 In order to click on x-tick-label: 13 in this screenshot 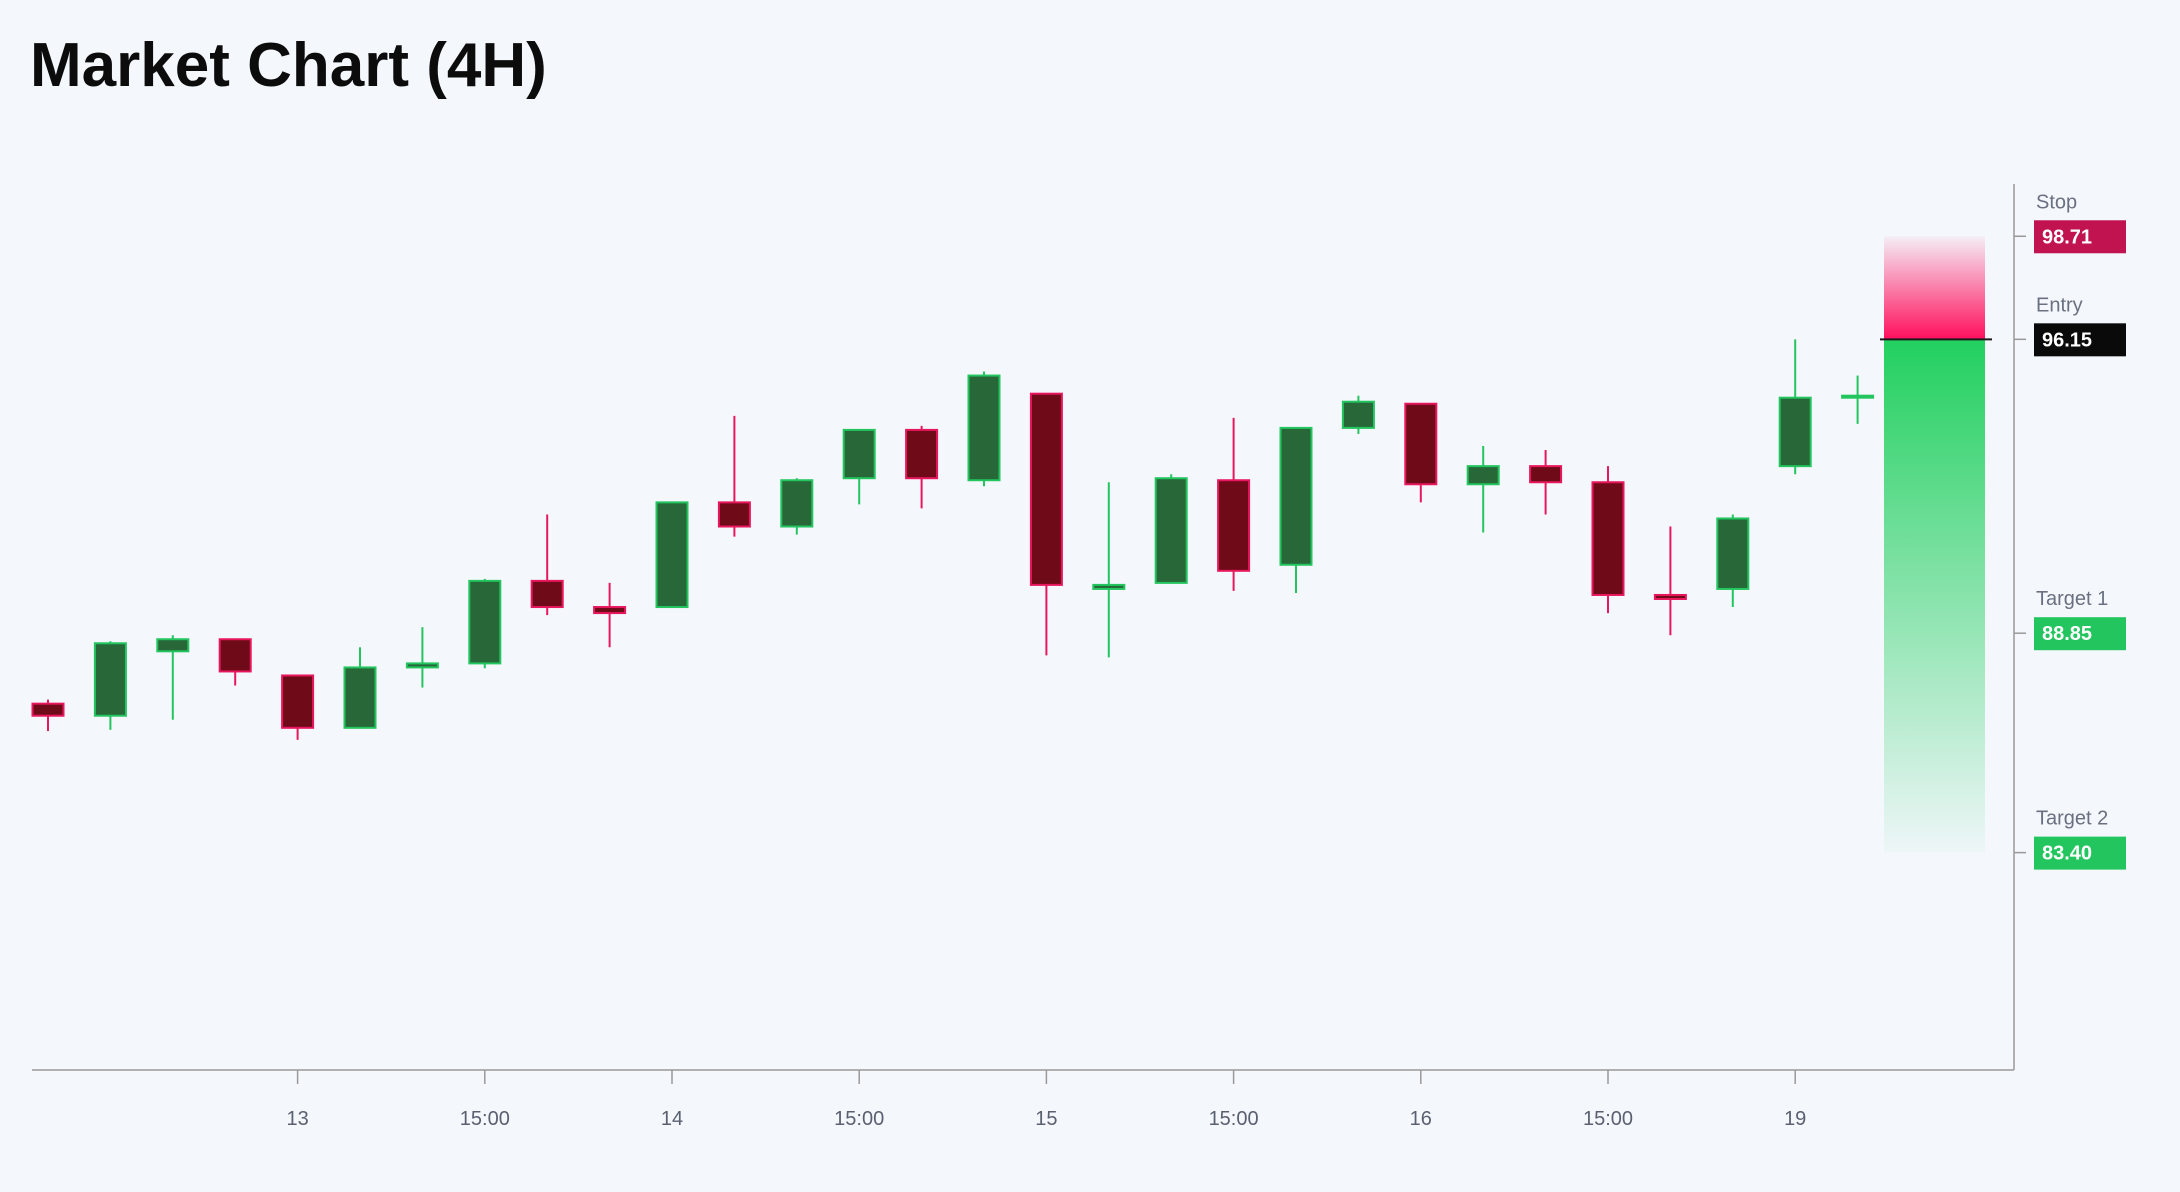, I will do `click(297, 1119)`.